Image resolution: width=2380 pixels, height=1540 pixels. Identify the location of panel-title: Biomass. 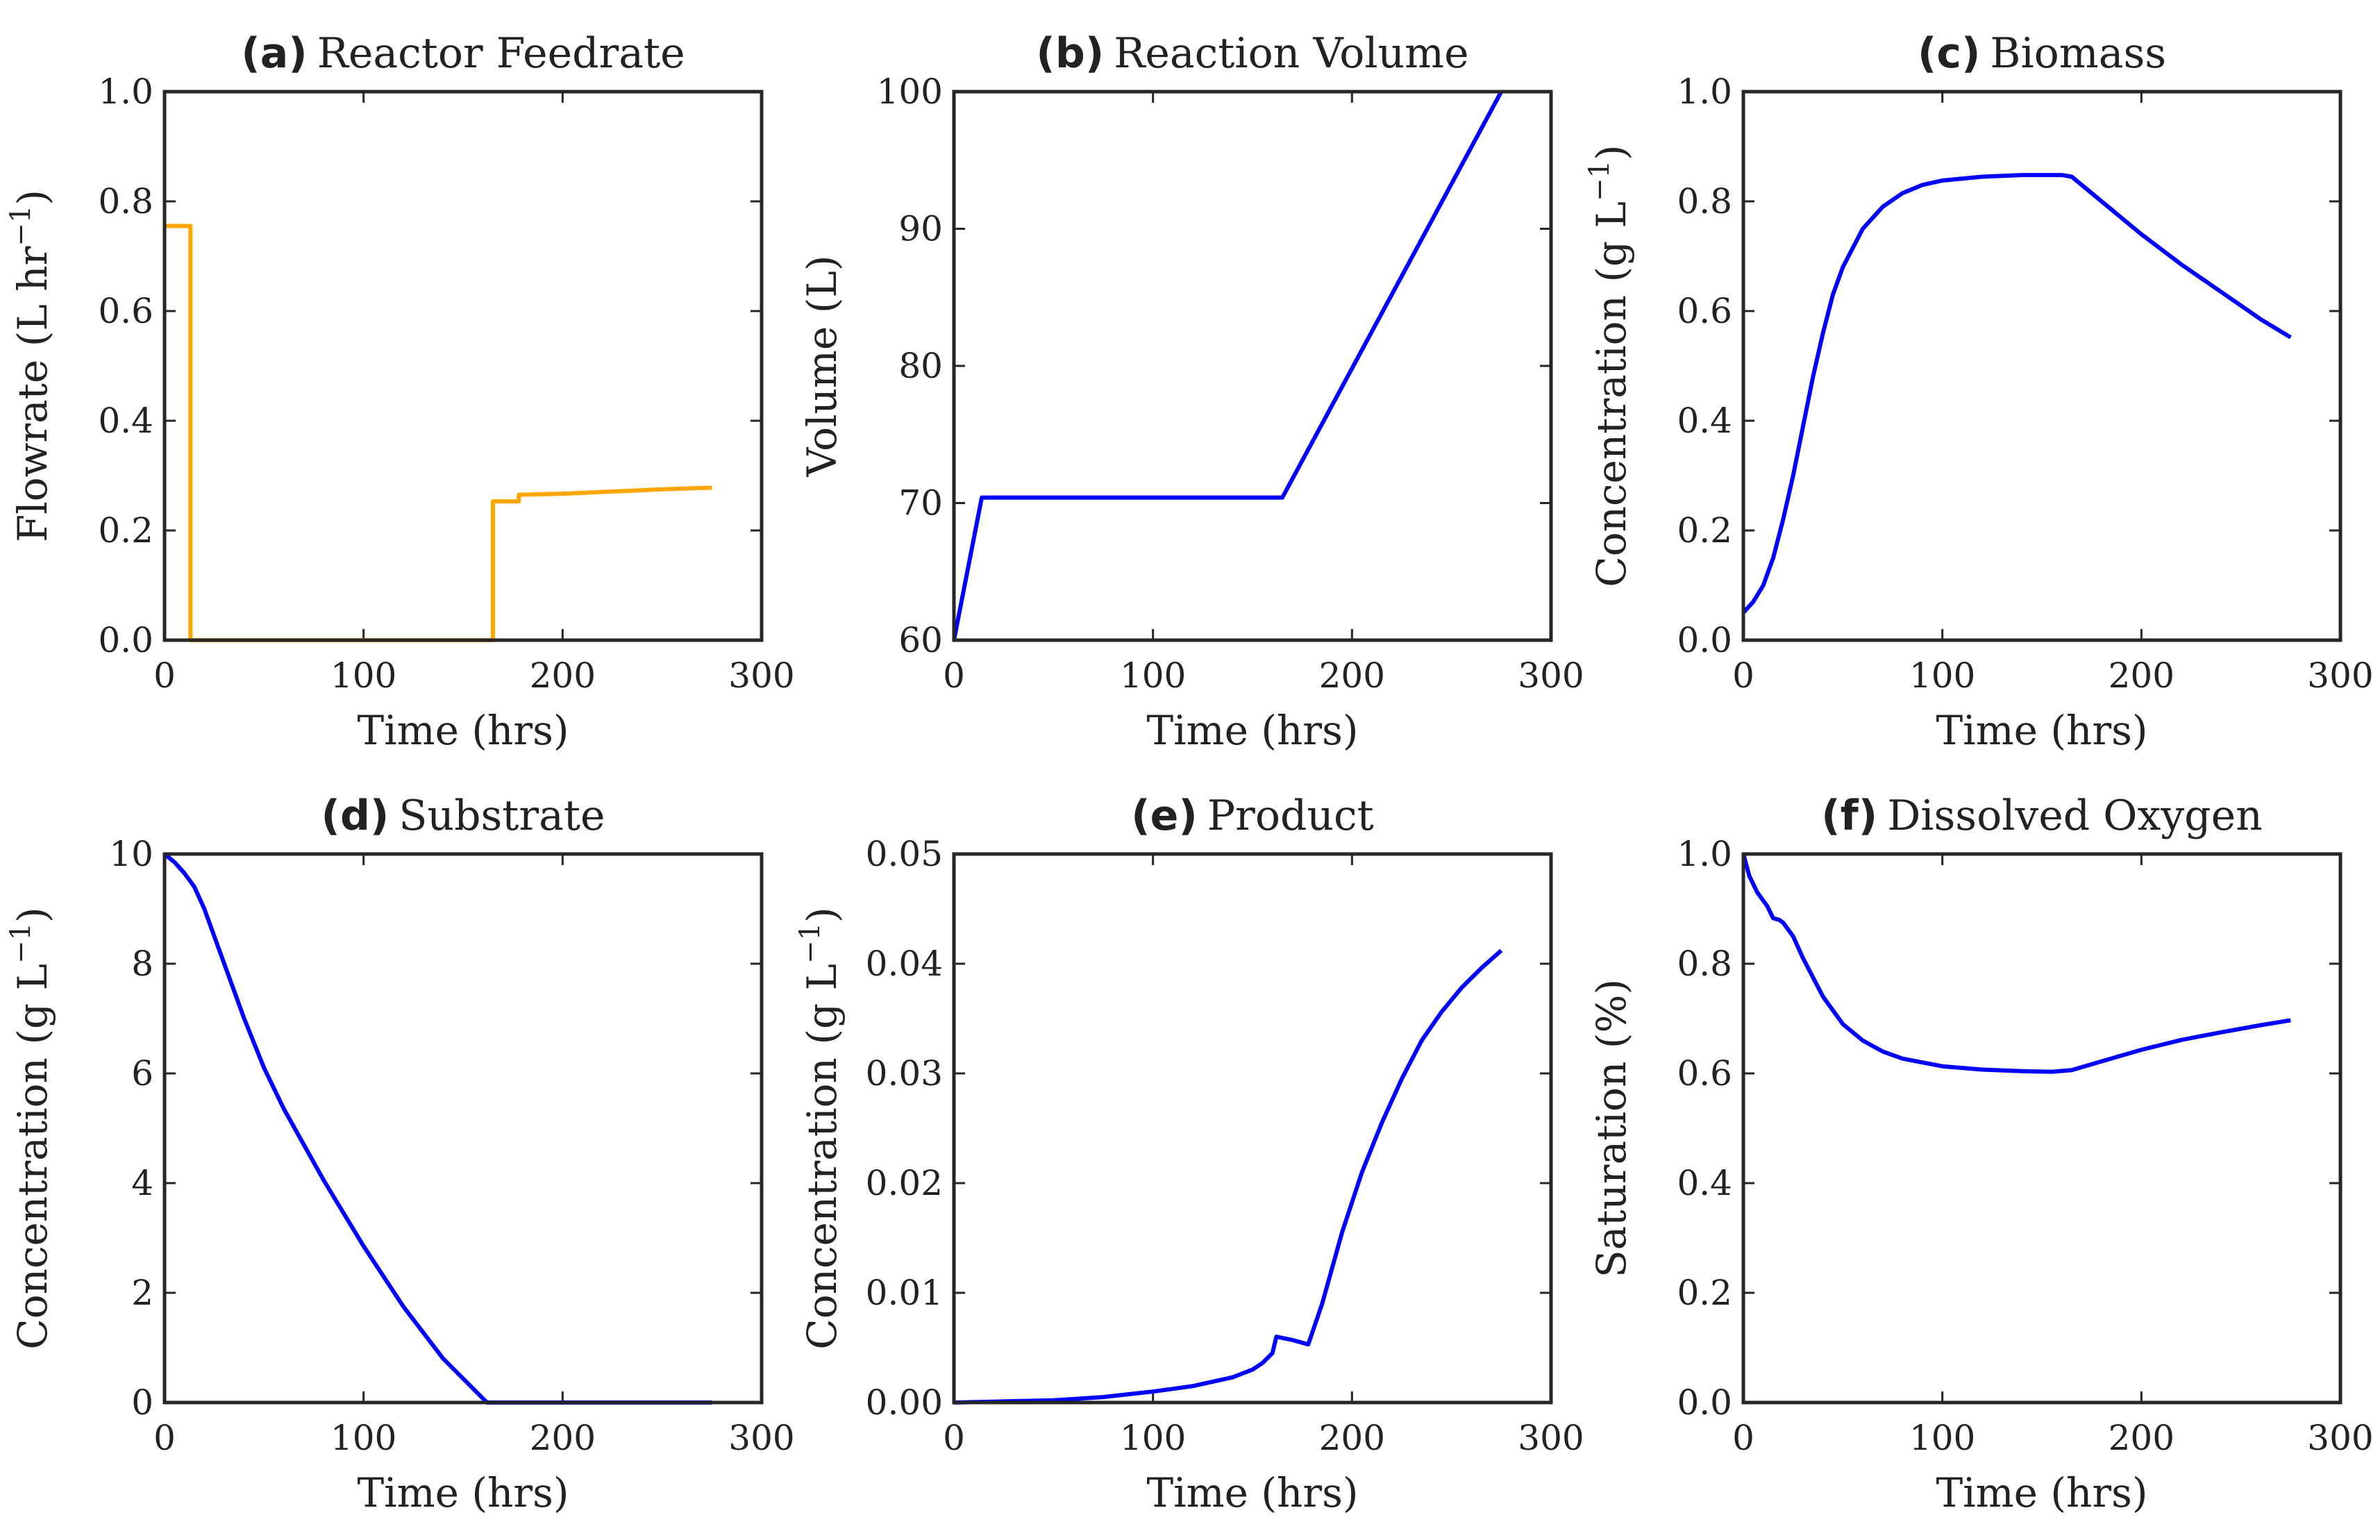
(2078, 54).